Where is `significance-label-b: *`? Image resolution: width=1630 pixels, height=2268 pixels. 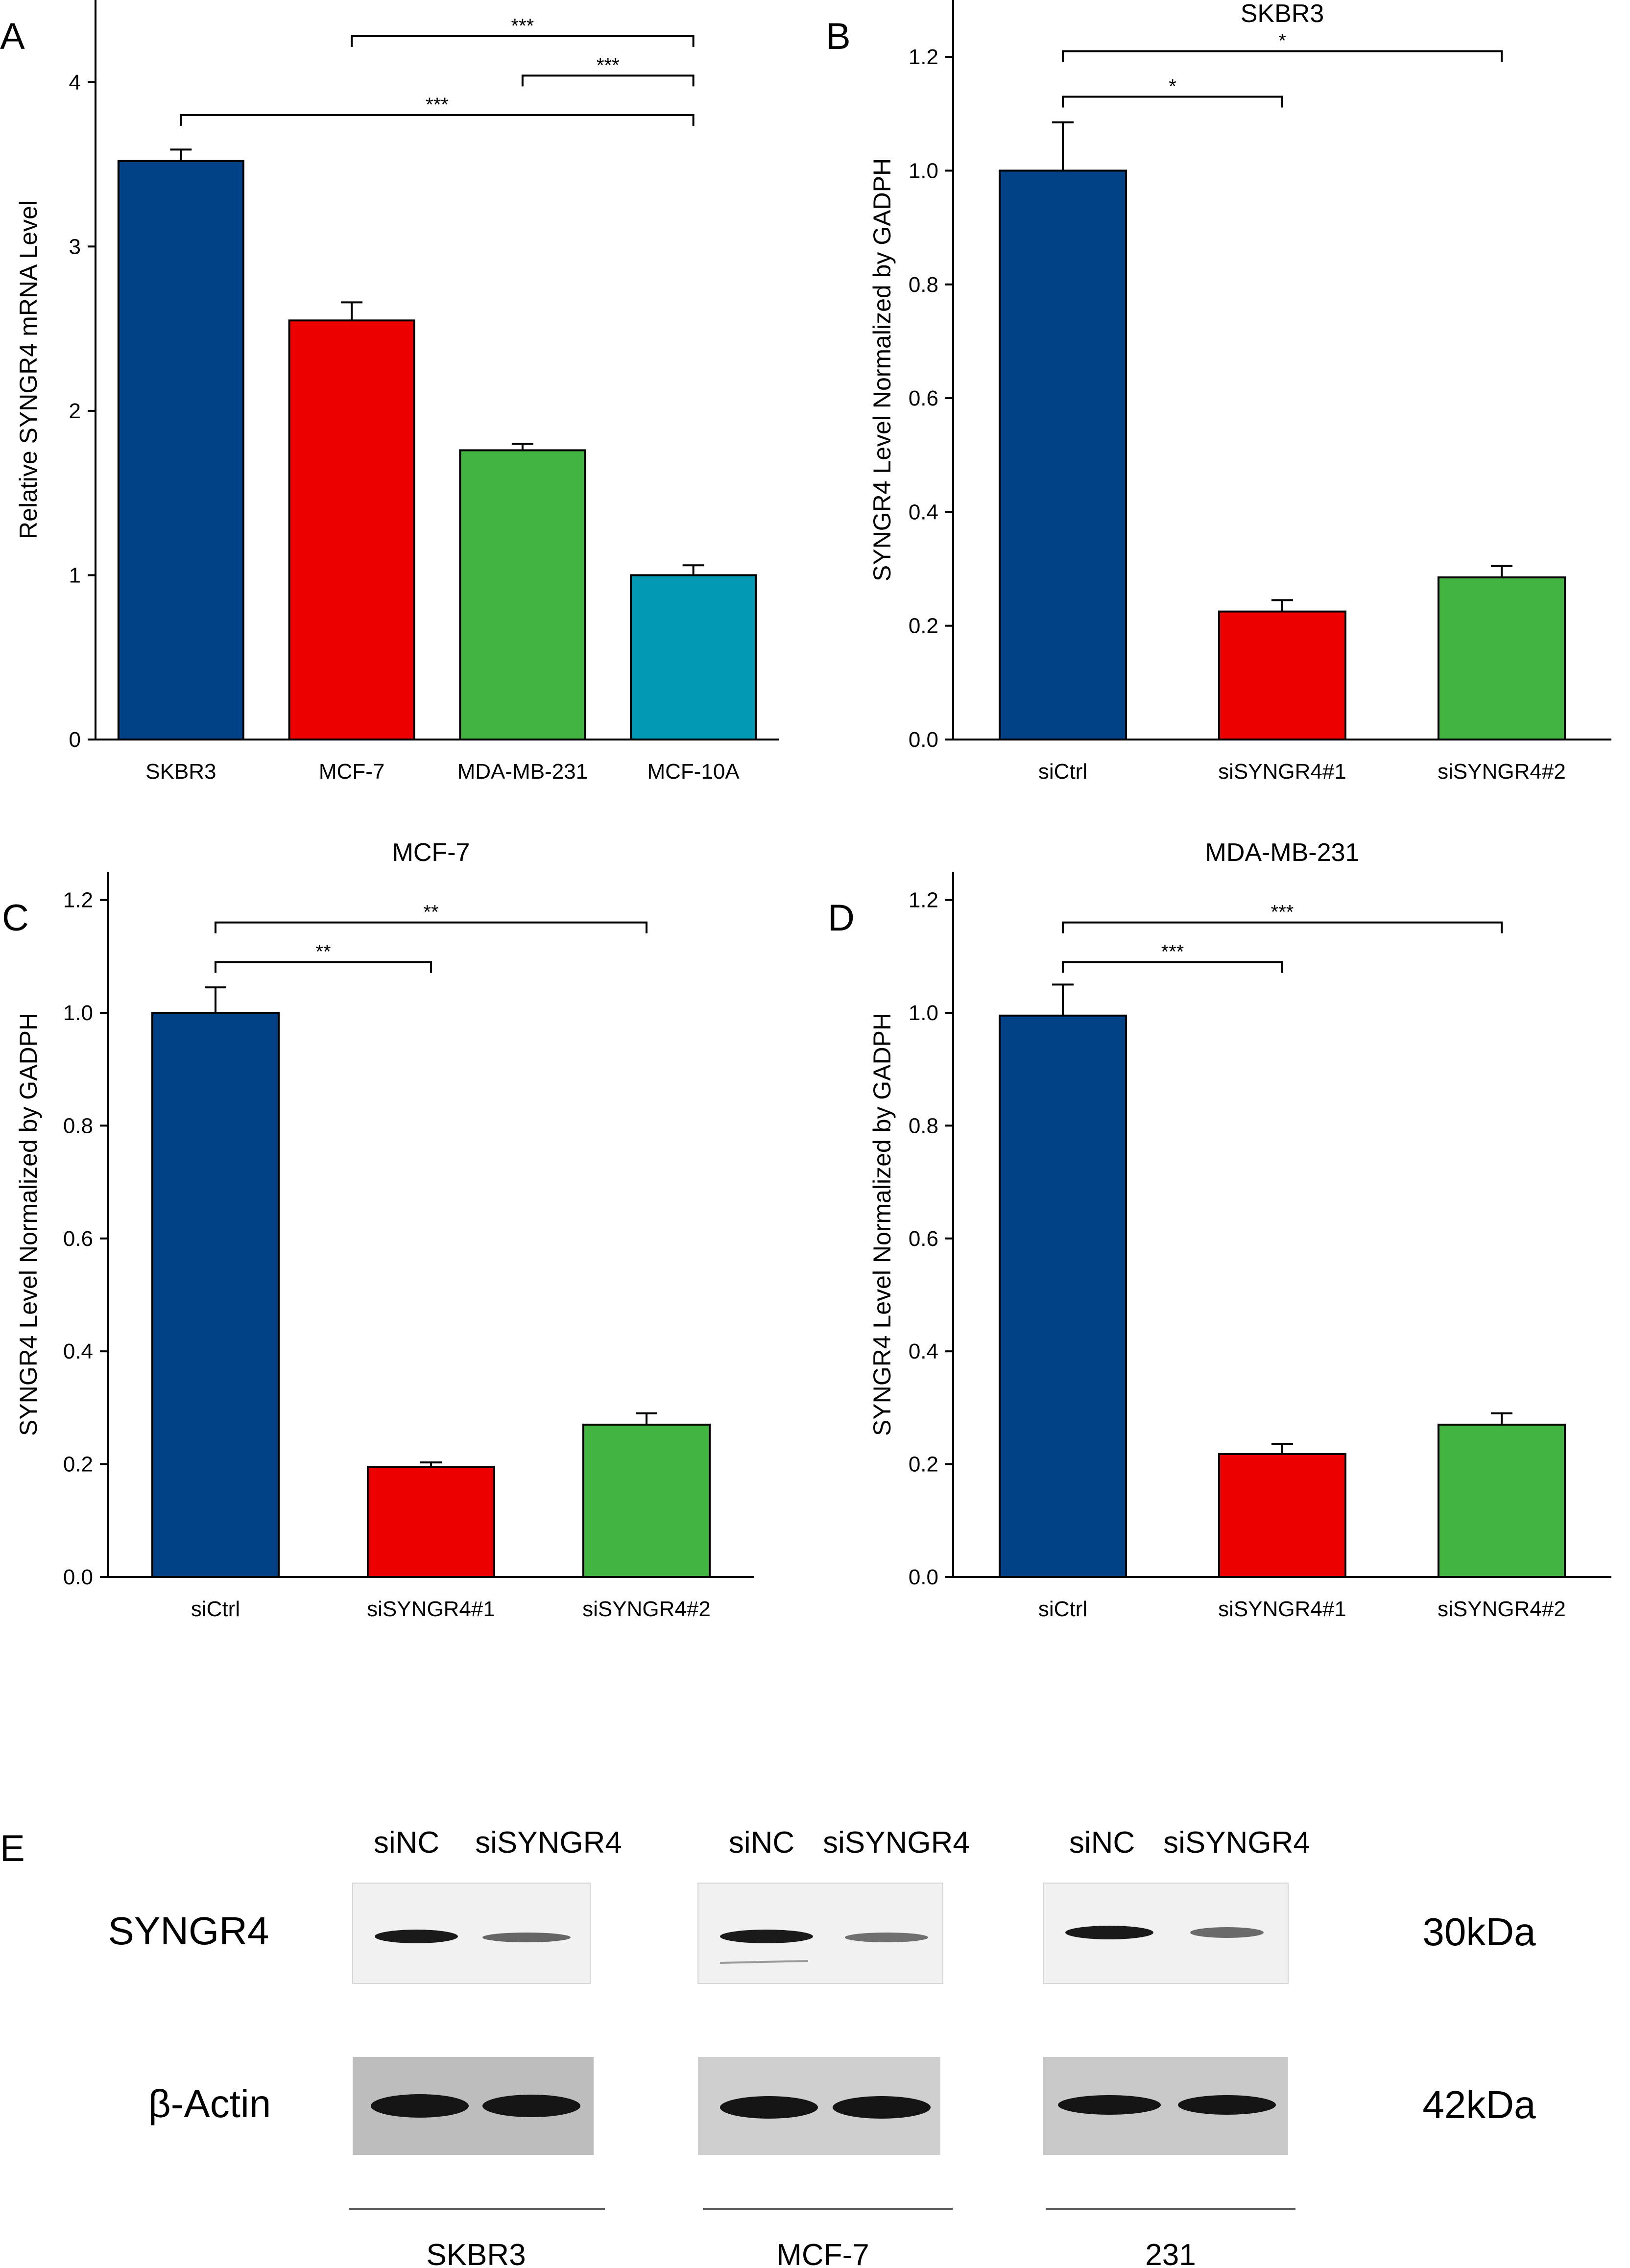
significance-label-b: * is located at coordinates (1173, 86).